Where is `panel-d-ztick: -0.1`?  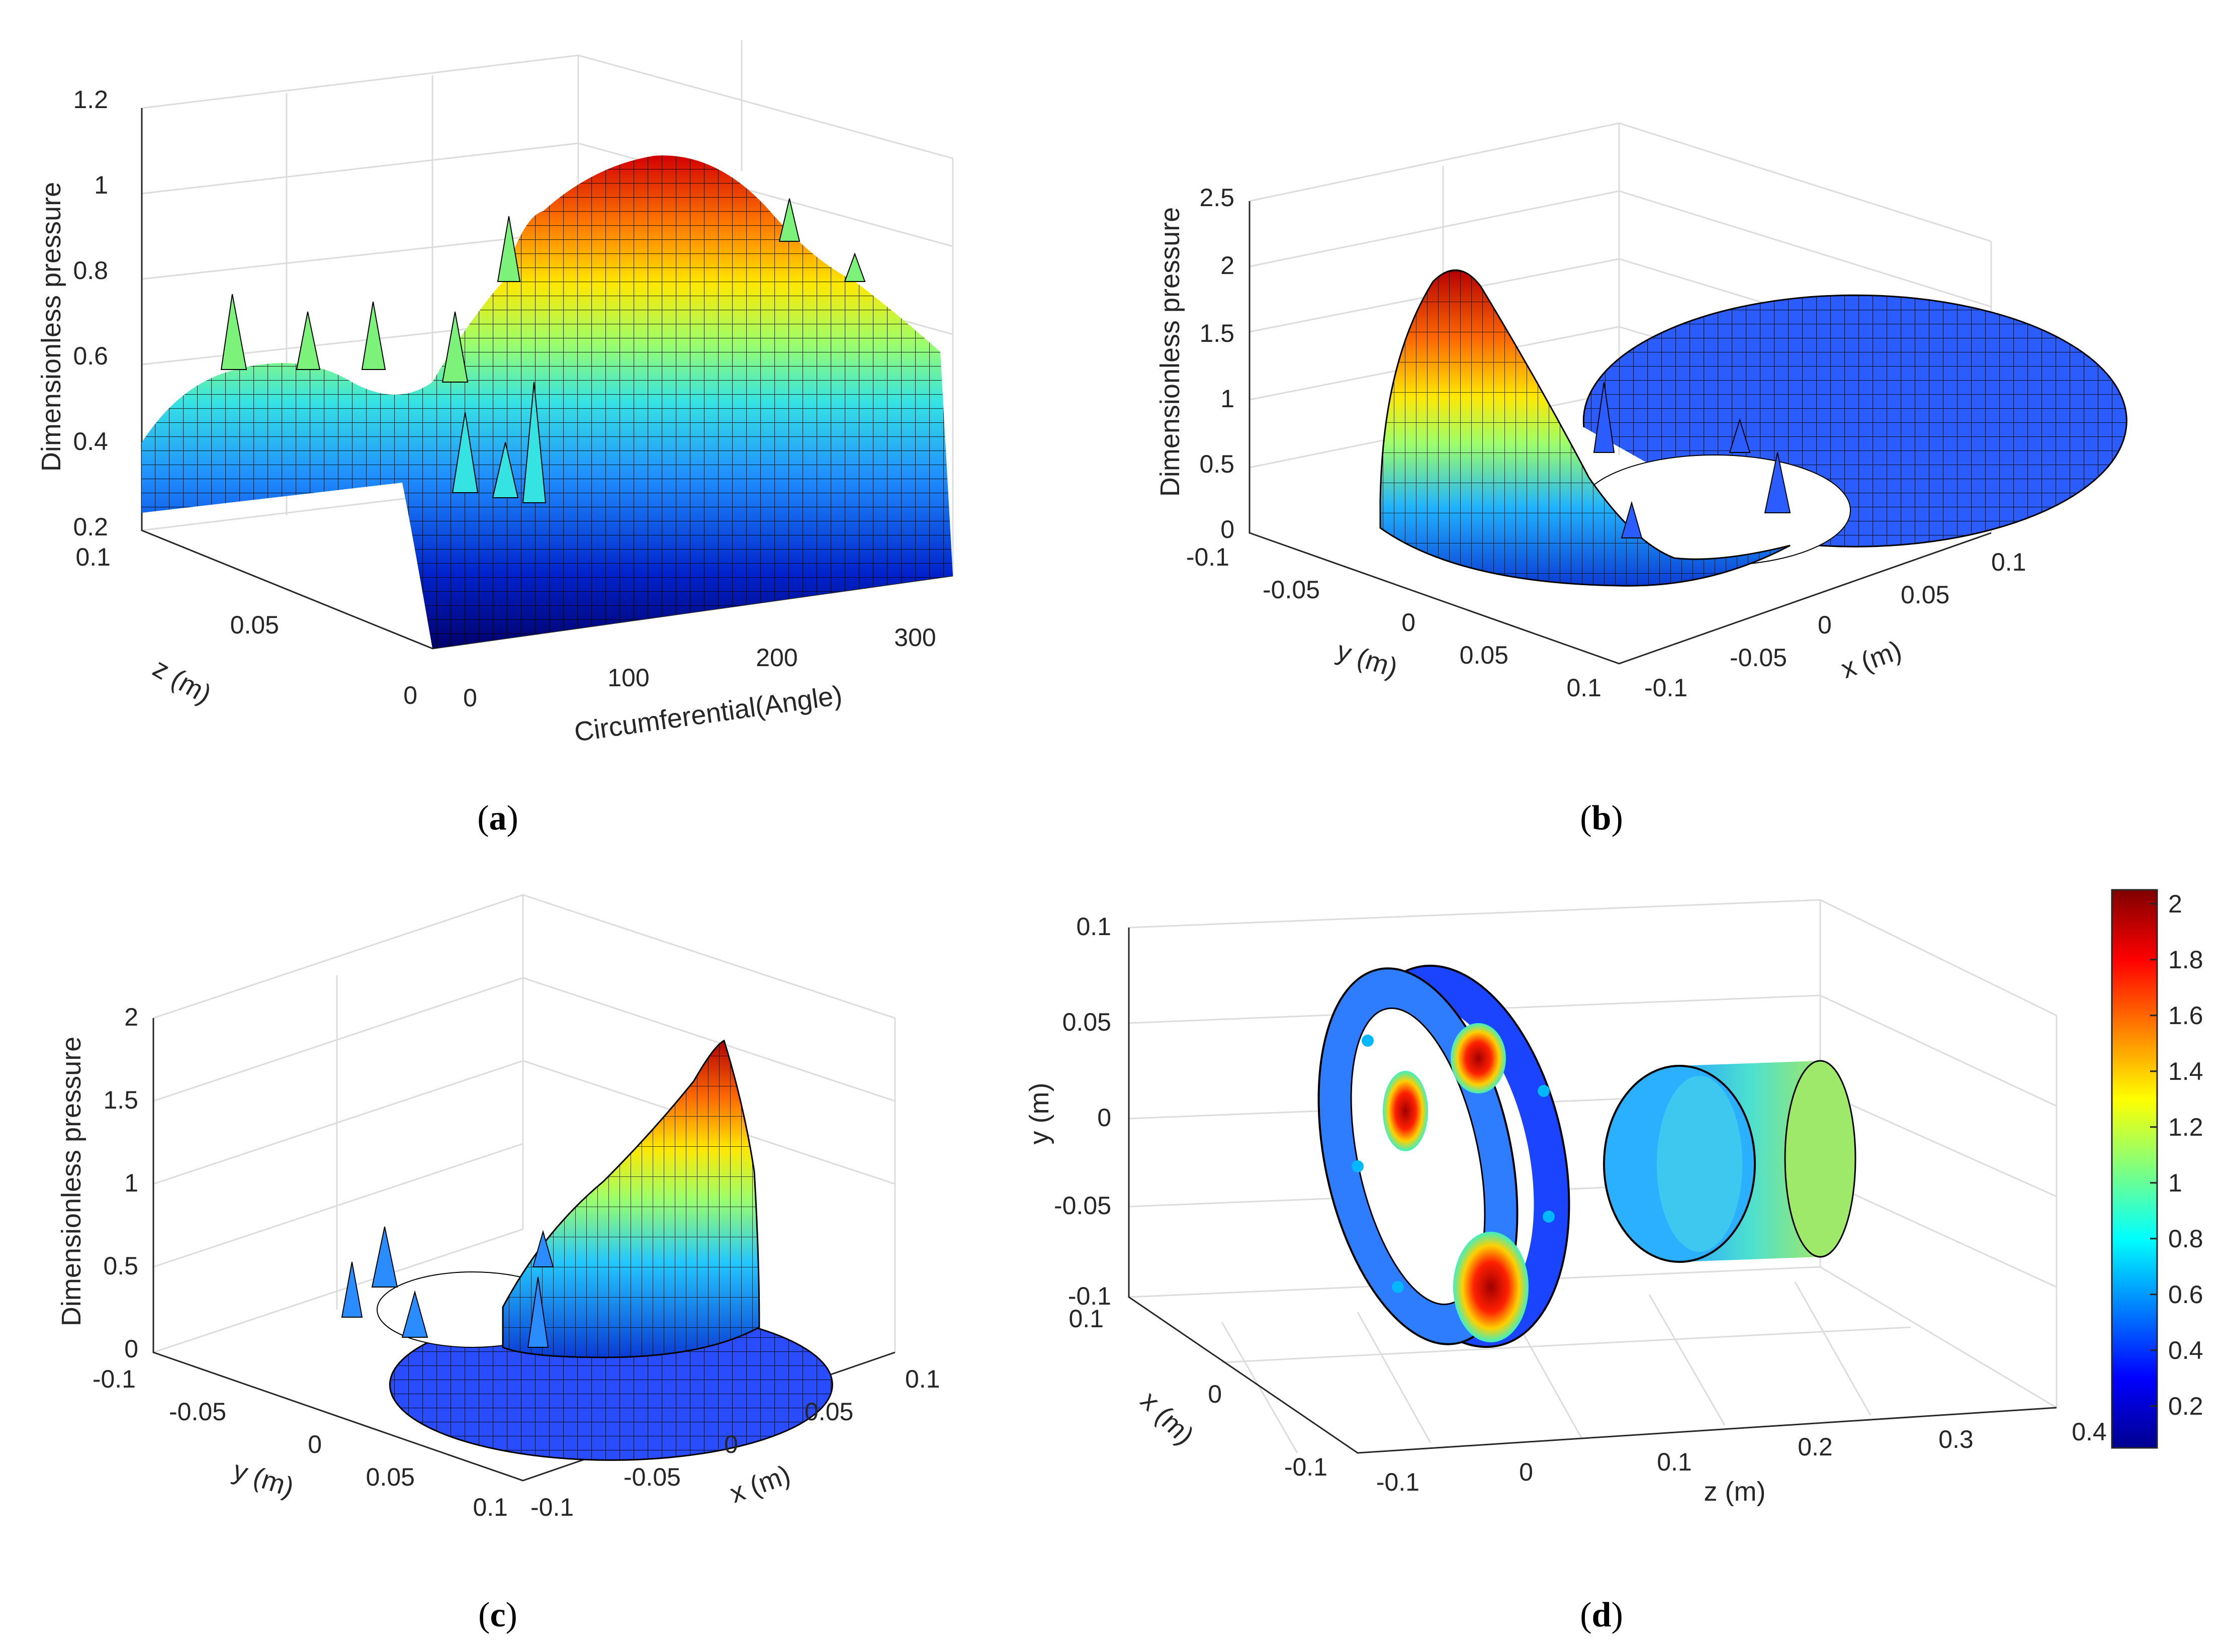
panel-d-ztick: -0.1 is located at coordinates (1398, 1482).